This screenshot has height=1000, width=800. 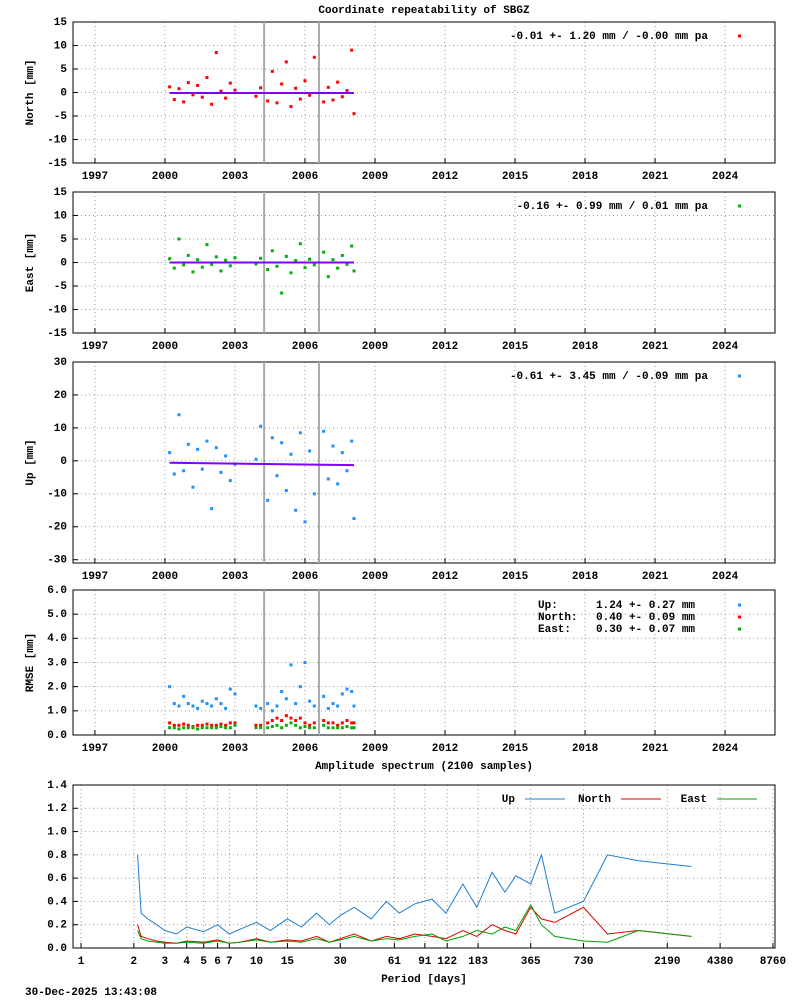 What do you see at coordinates (531, 962) in the screenshot?
I see `x-tick-label: 365` at bounding box center [531, 962].